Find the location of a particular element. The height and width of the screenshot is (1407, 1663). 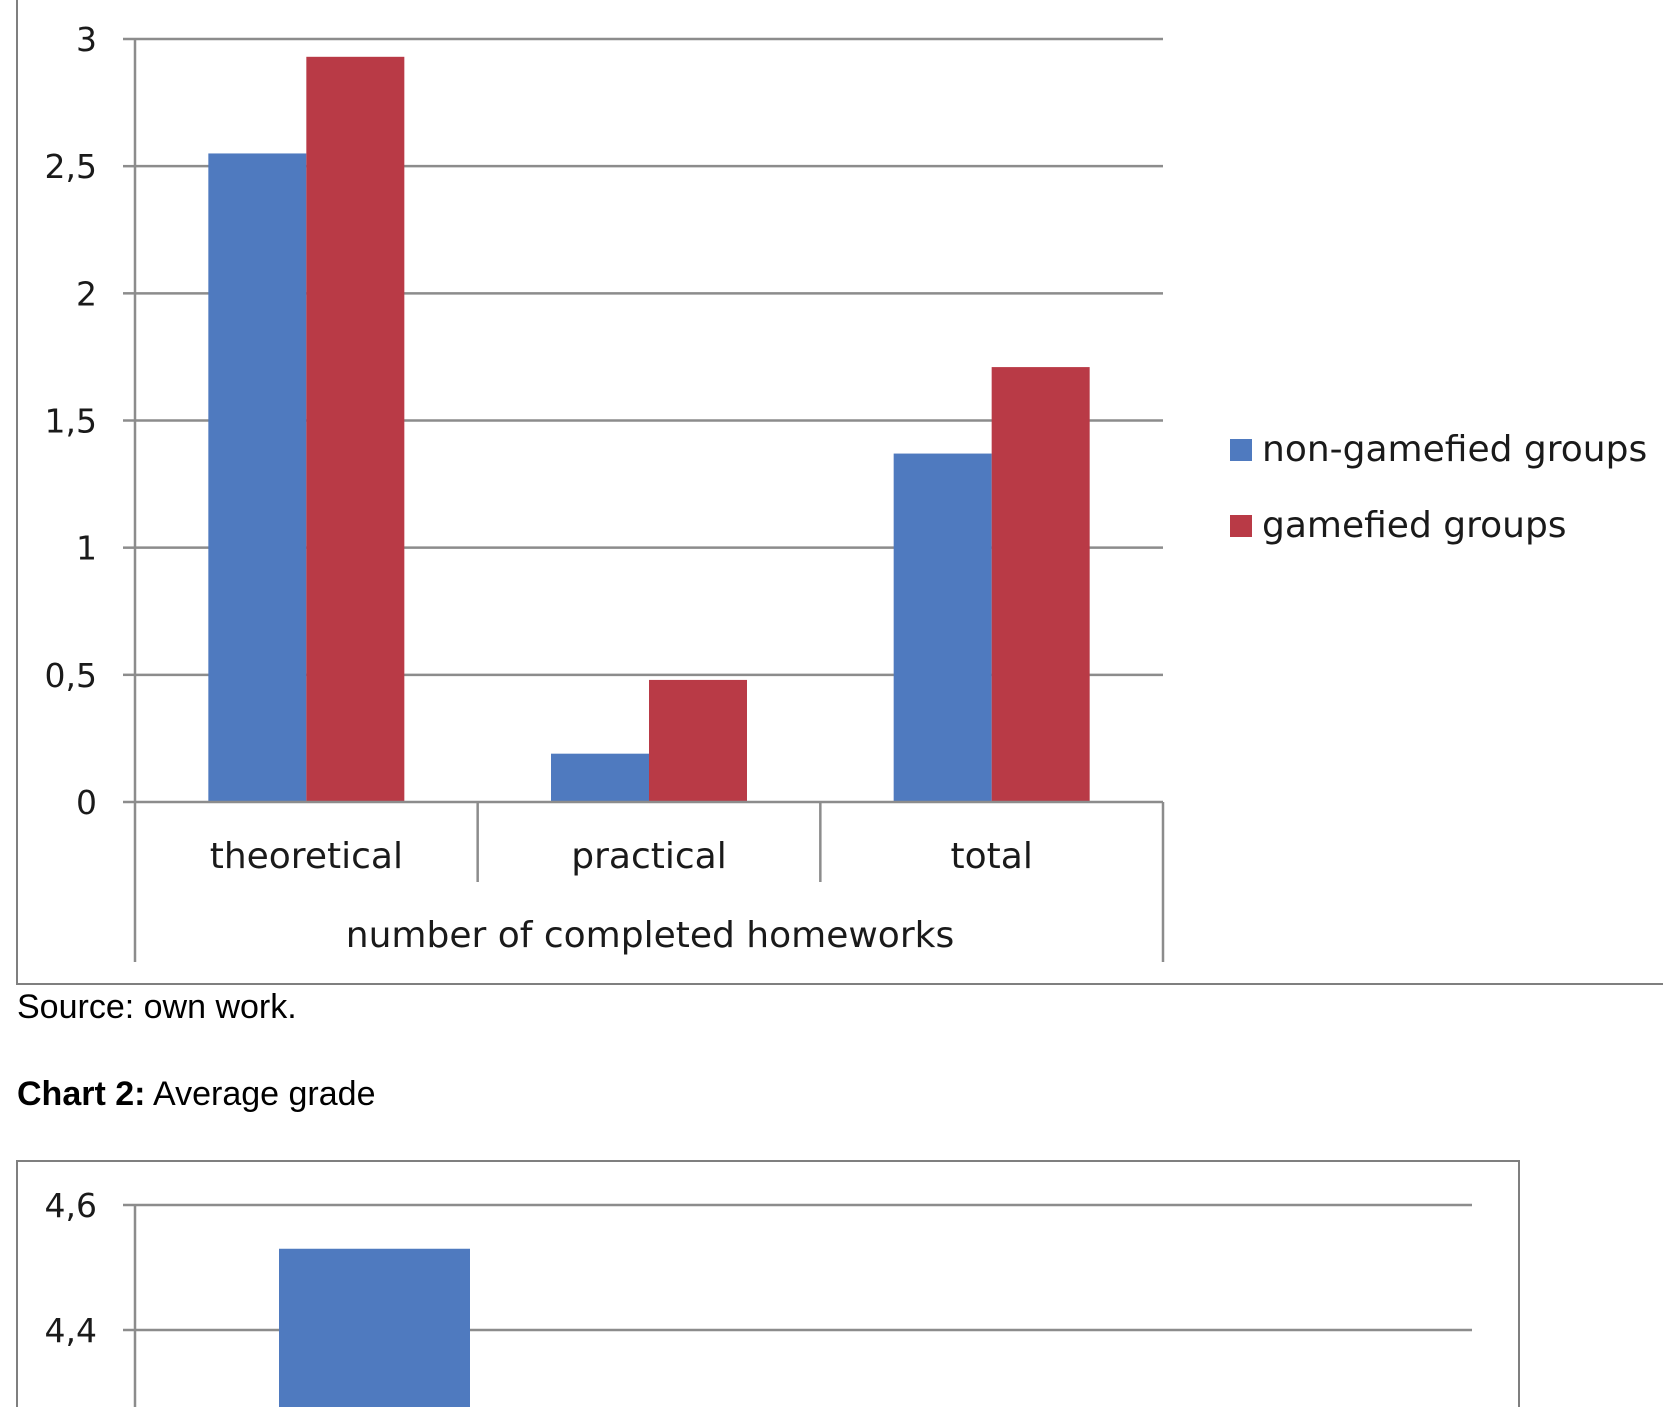

bar-gamefied-theoretical is located at coordinates (355, 429).